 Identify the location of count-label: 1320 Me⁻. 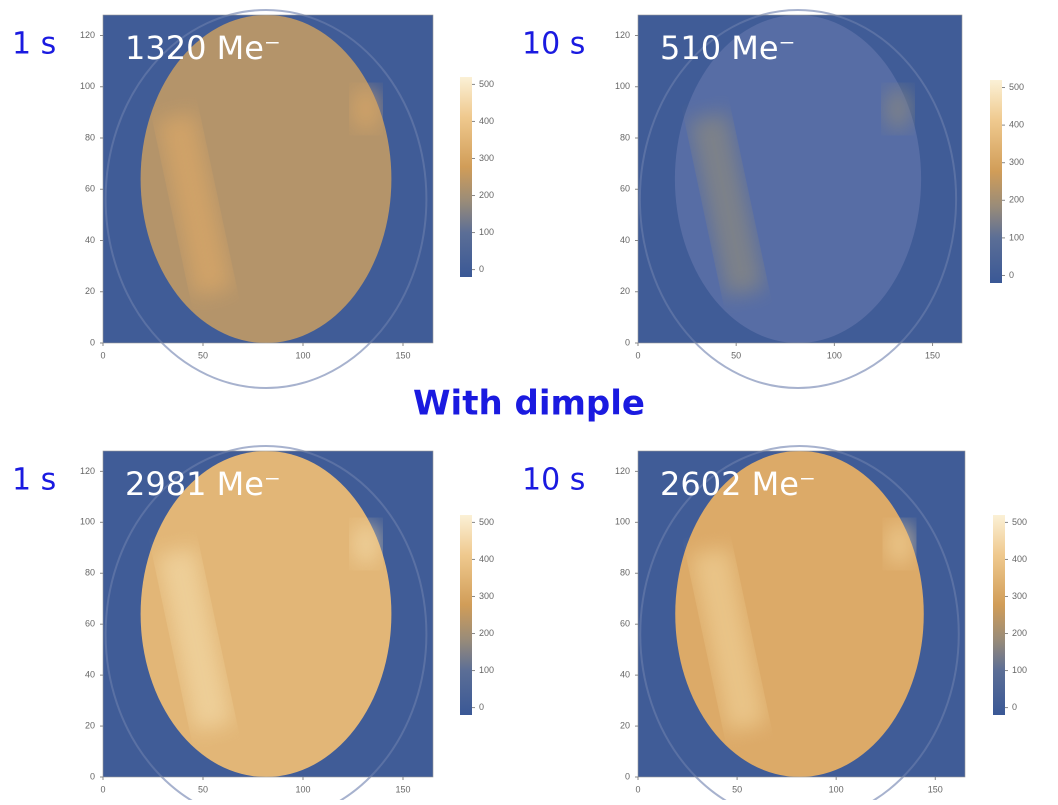
(203, 48).